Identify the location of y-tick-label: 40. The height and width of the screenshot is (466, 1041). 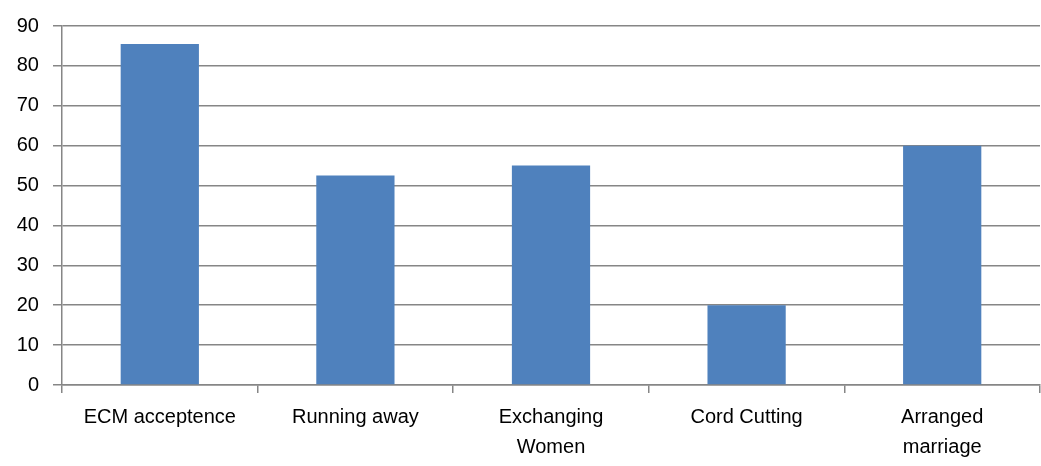
(27, 223).